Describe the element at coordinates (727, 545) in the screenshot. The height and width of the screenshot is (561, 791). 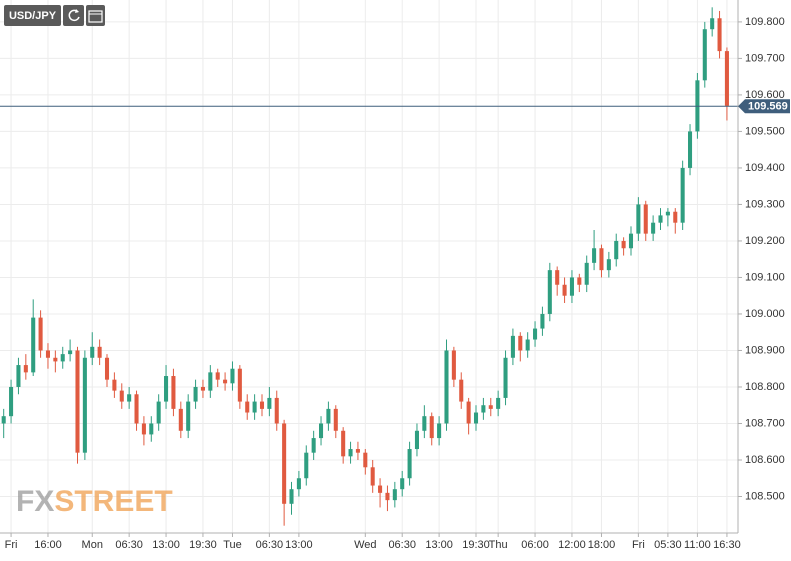
I see `x-tick-label: 16:30` at that location.